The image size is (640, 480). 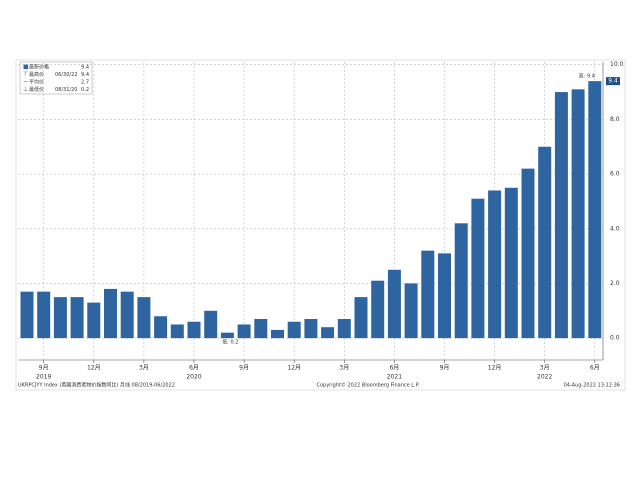 What do you see at coordinates (25, 89) in the screenshot?
I see `legend-marker: ⊥` at bounding box center [25, 89].